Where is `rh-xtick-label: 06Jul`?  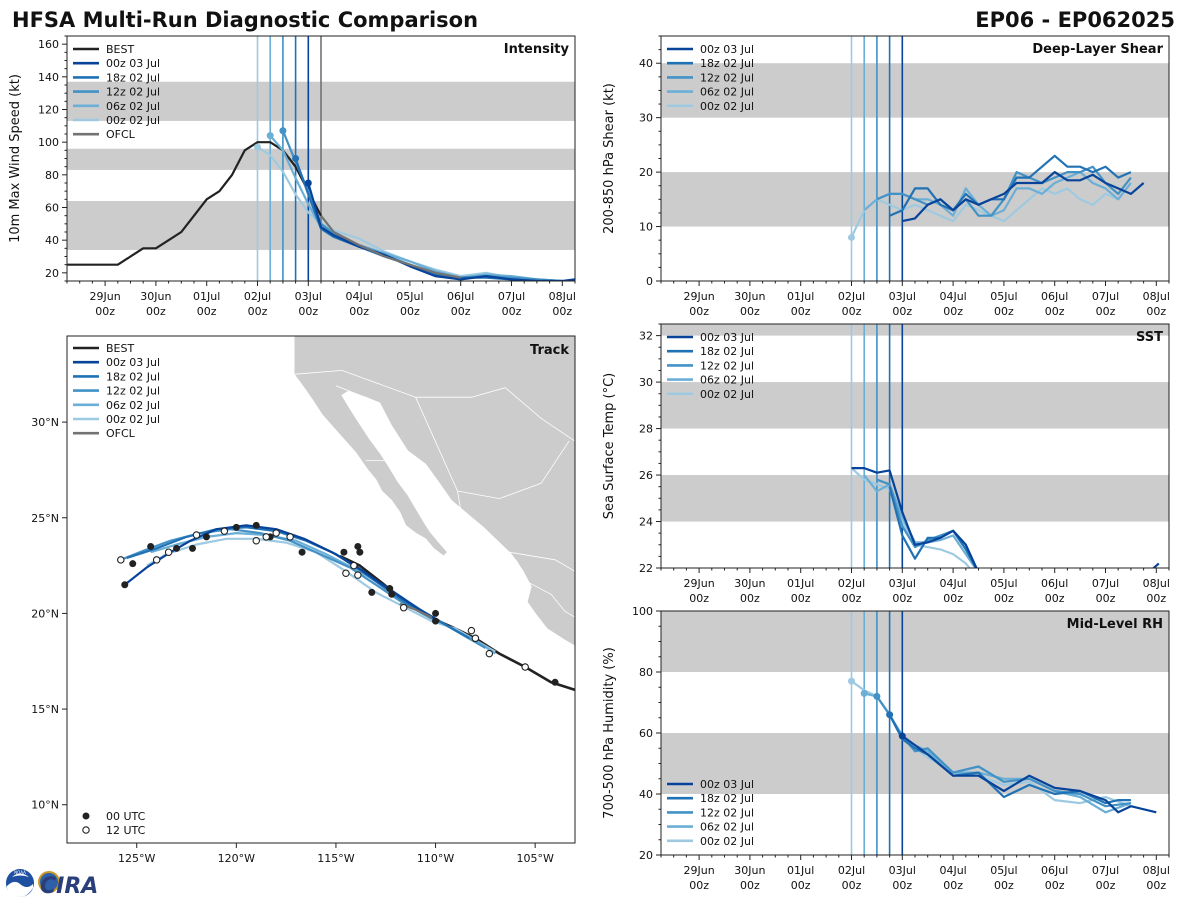 rh-xtick-label: 06Jul is located at coordinates (1054, 870).